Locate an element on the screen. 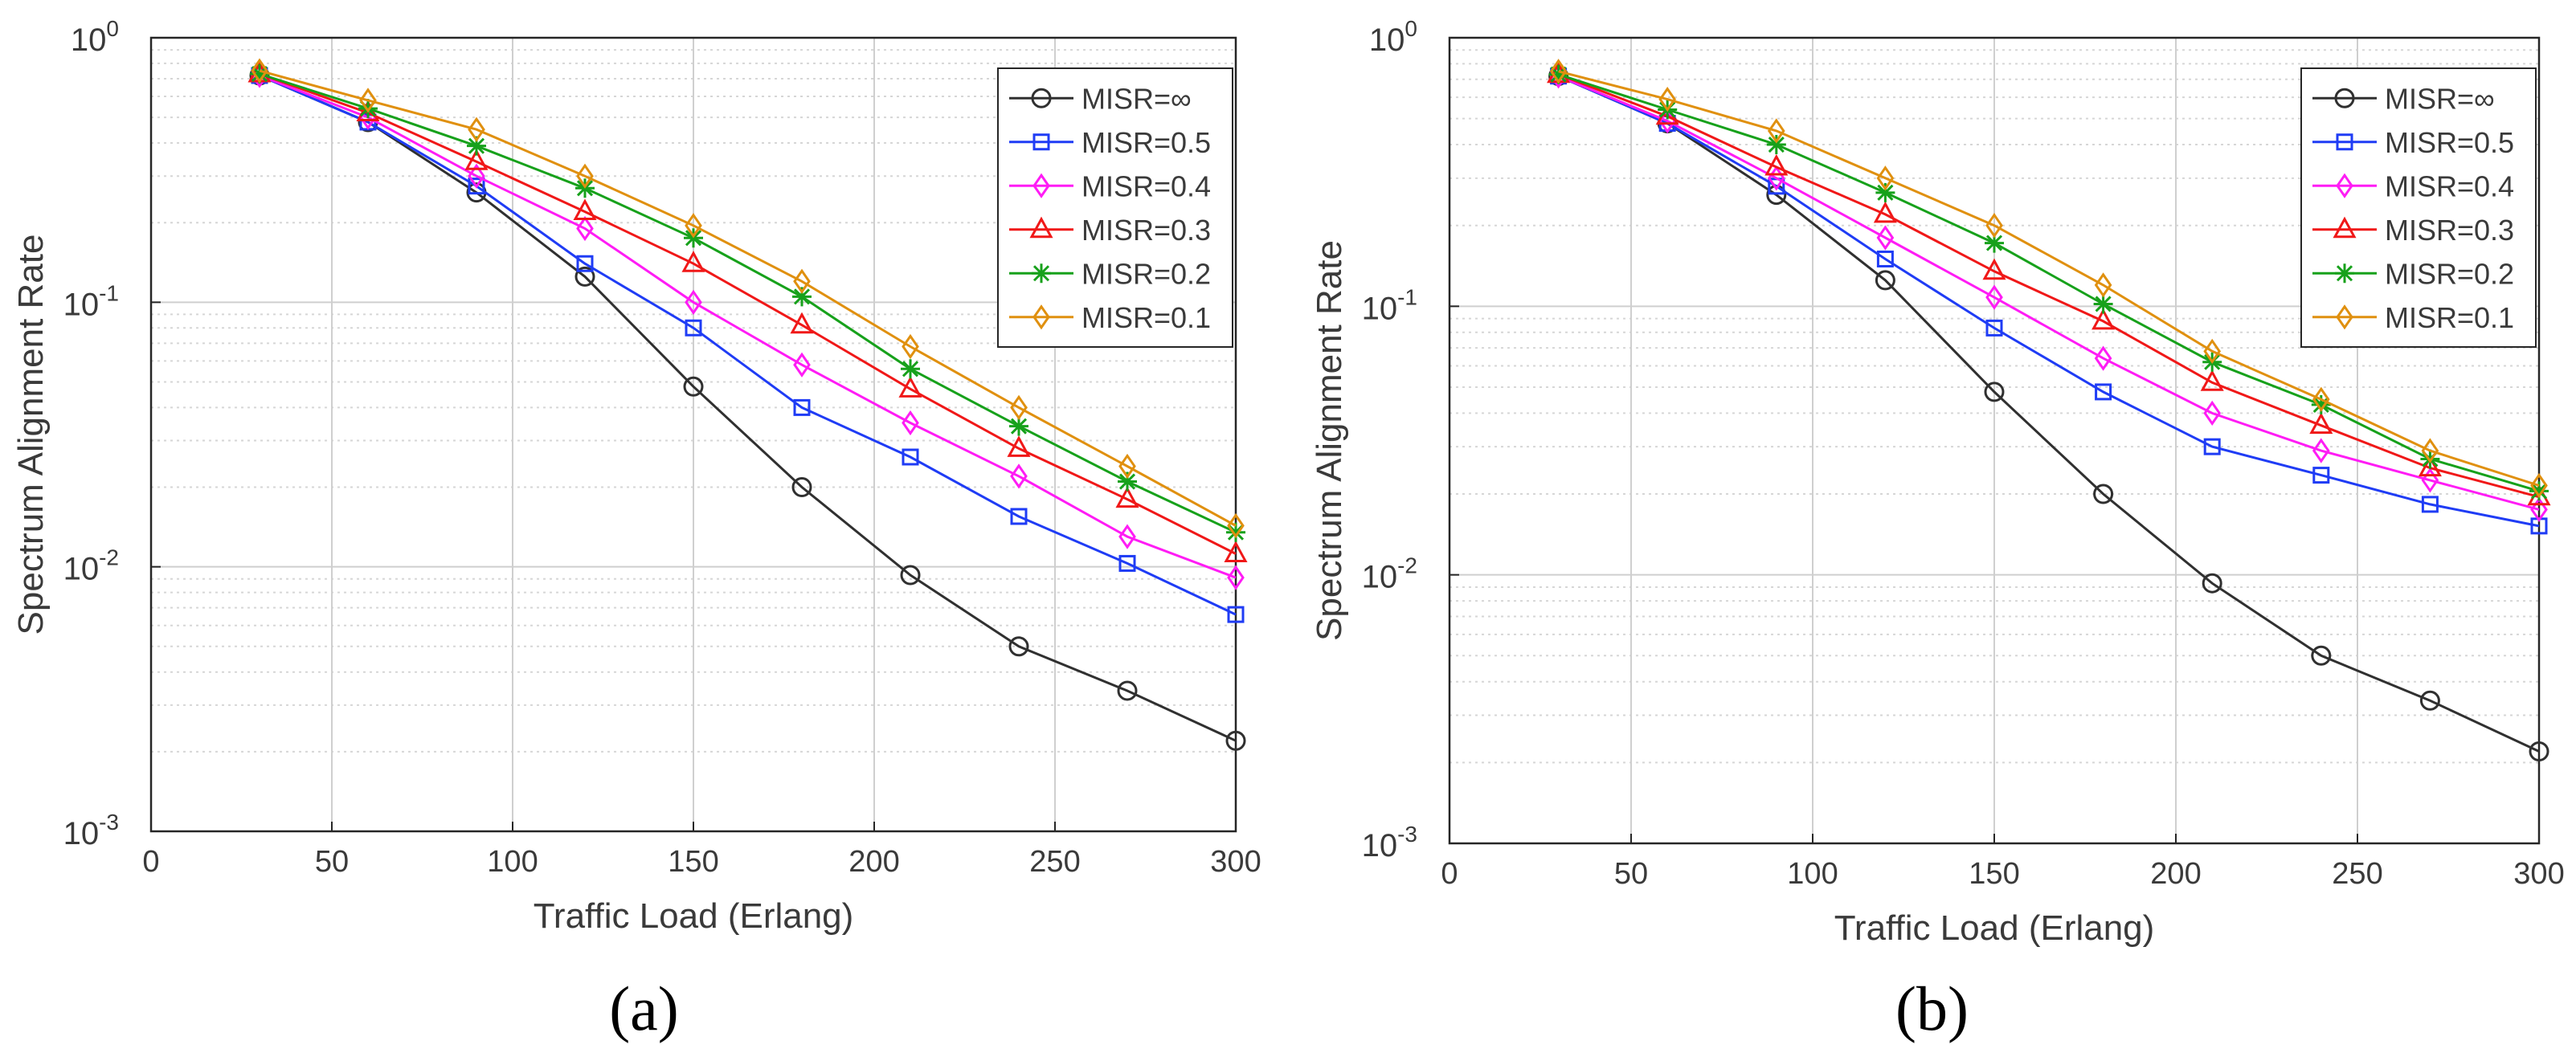 This screenshot has width=2576, height=1053. legend-label: MISR=0.5 is located at coordinates (1146, 142).